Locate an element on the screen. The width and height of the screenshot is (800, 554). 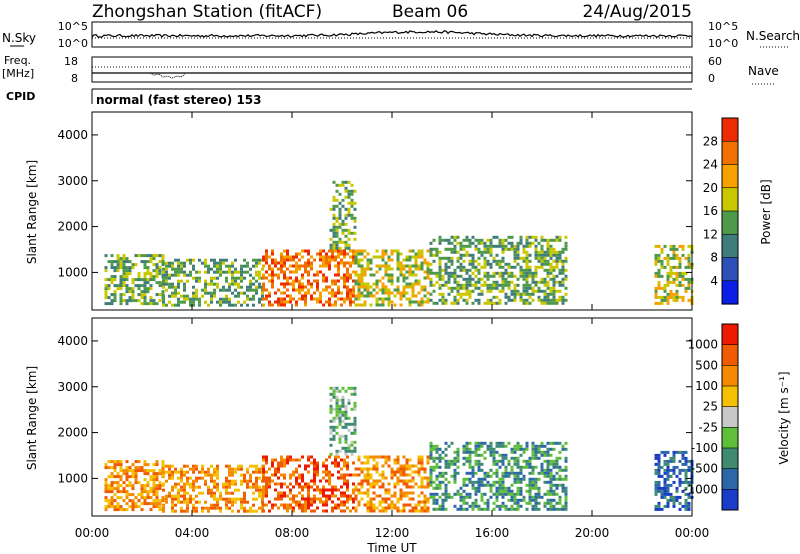
x-tick-label: 08:00 is located at coordinates (292, 533).